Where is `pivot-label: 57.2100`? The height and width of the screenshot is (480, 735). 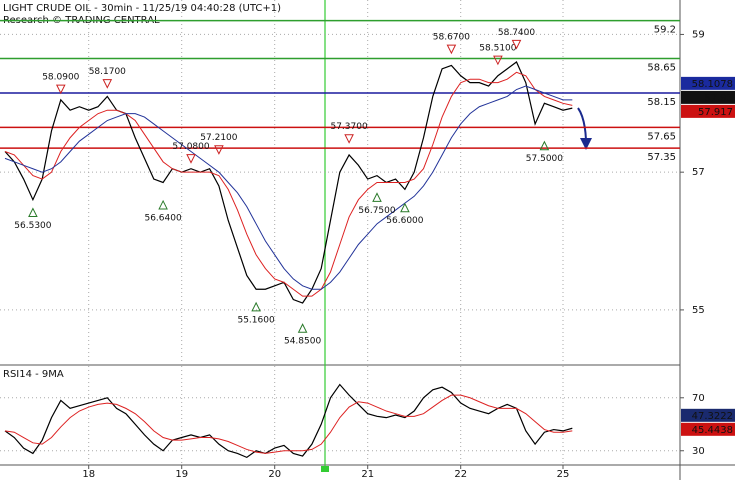
pivot-label: 57.2100 is located at coordinates (218, 138).